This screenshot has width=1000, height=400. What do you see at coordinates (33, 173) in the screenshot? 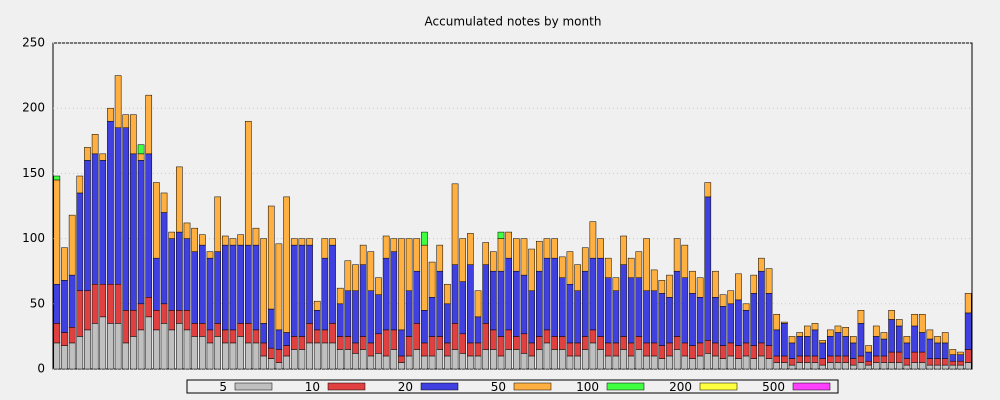
I see `y-tick-label: 150` at bounding box center [33, 173].